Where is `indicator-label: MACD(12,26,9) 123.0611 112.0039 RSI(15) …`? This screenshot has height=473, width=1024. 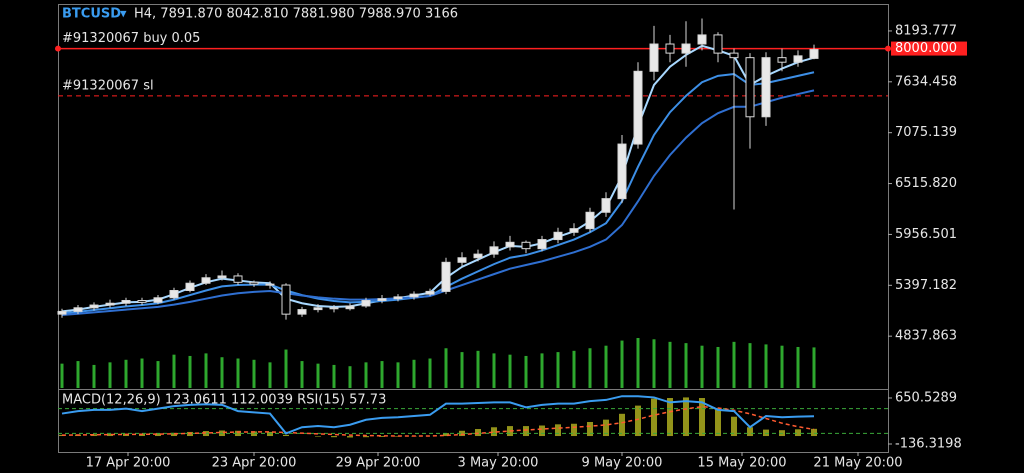 indicator-label: MACD(12,26,9) 123.0611 112.0039 RSI(15) … is located at coordinates (224, 400).